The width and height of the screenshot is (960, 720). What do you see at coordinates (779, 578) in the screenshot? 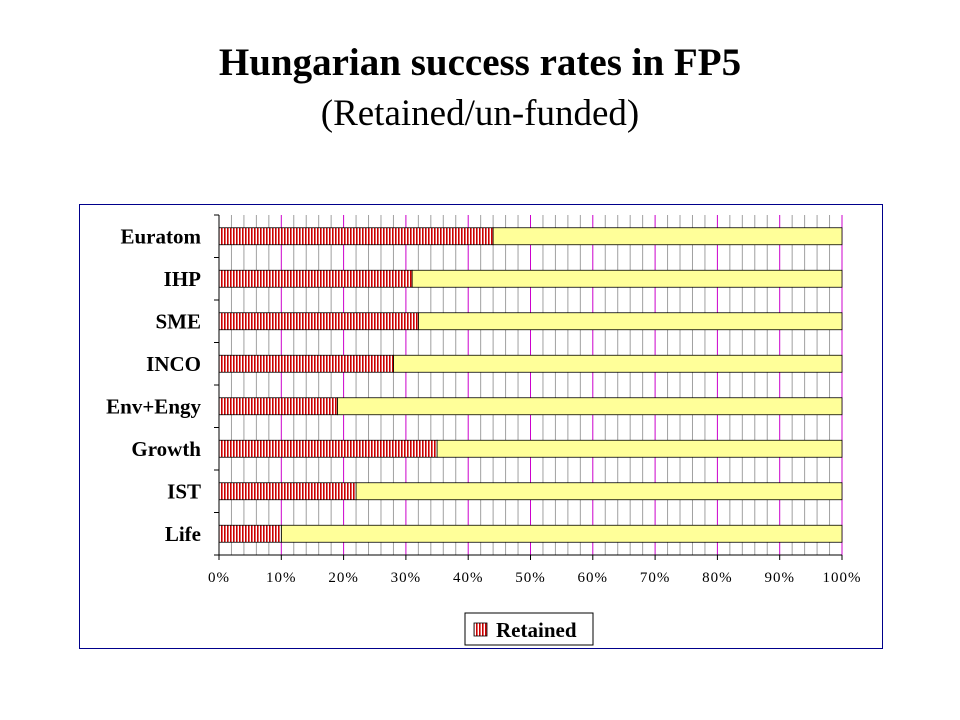
I see `x-tick-label: 90%` at bounding box center [779, 578].